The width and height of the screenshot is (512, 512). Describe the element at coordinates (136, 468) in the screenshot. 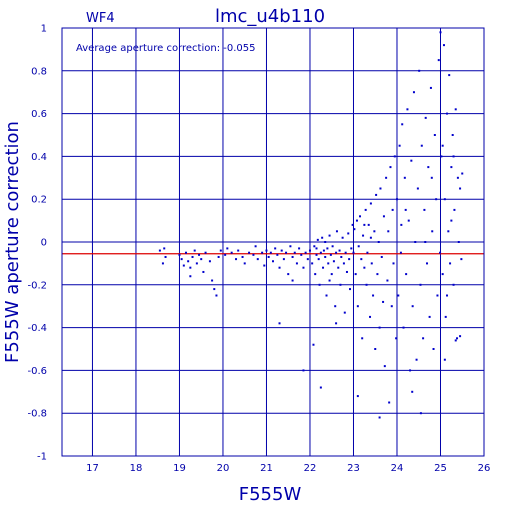

I see `x-tick-label: 18` at that location.